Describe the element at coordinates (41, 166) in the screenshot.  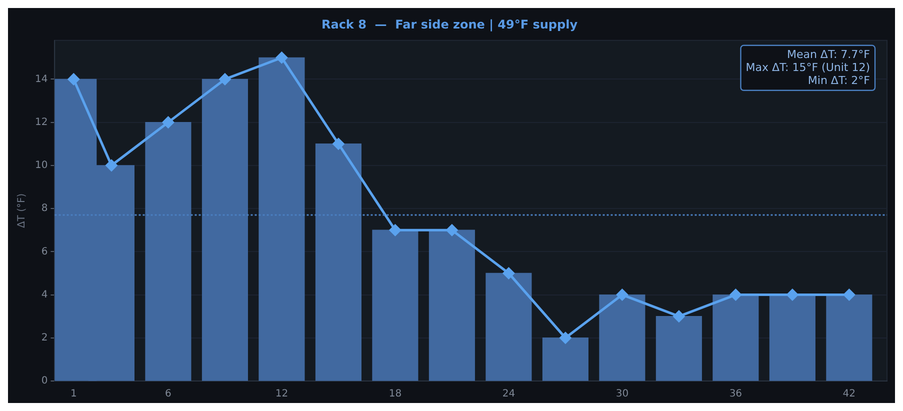
I see `y-tick-label: 10` at that location.